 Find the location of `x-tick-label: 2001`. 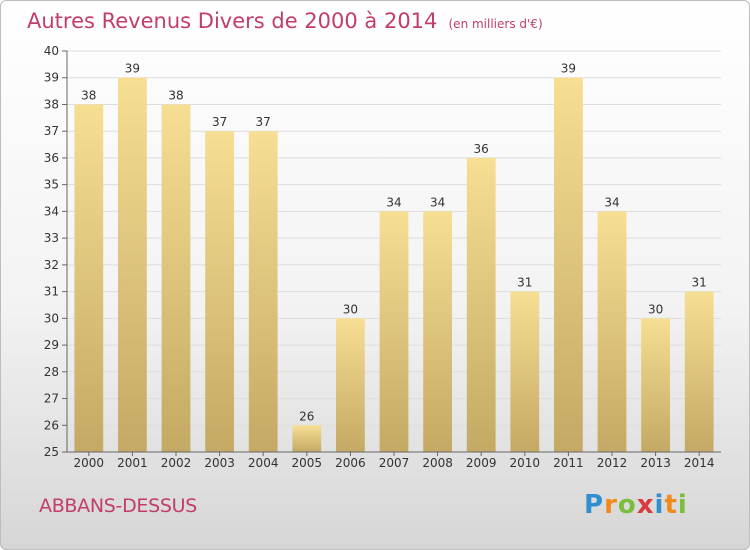

x-tick-label: 2001 is located at coordinates (132, 463).